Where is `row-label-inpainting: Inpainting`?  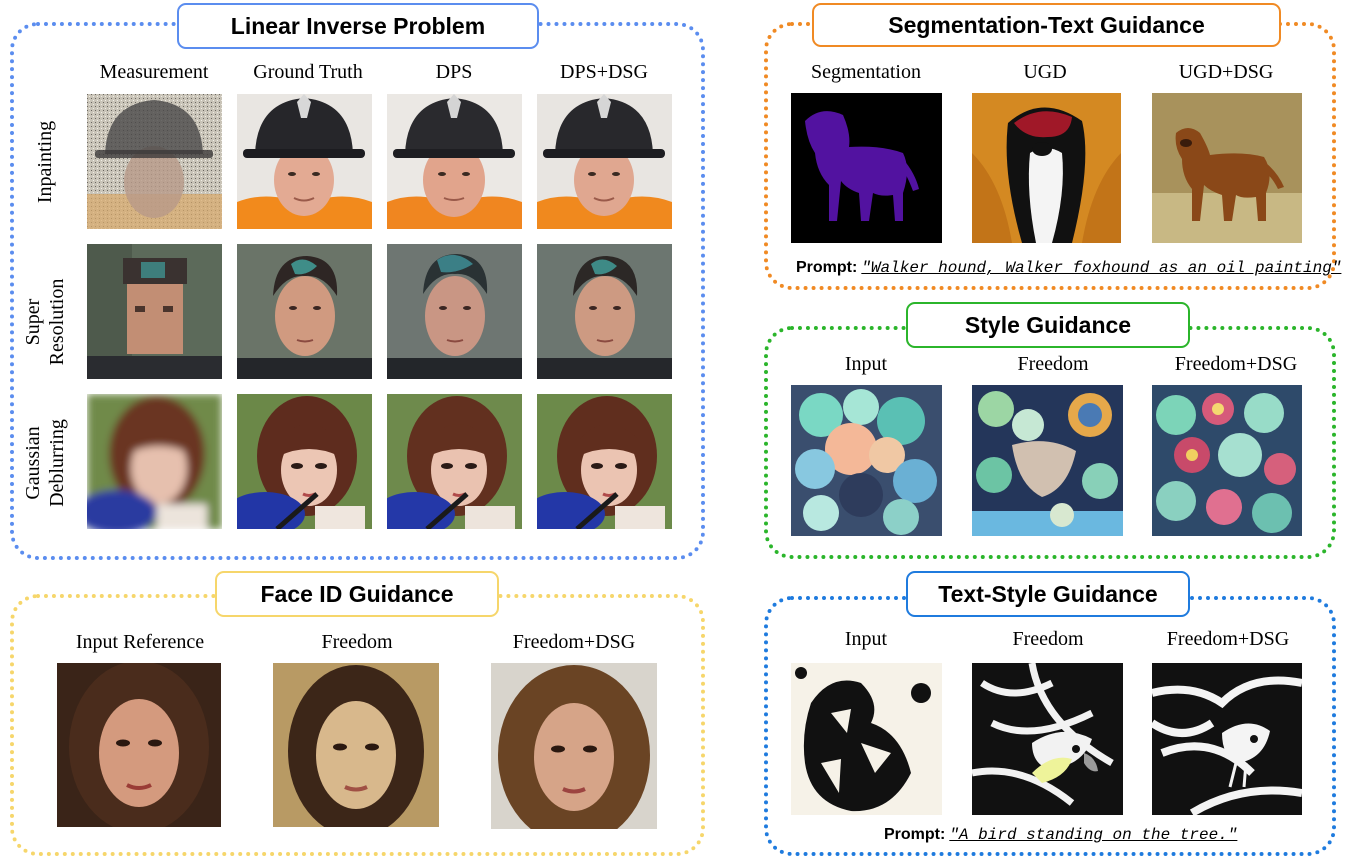 row-label-inpainting: Inpainting is located at coordinates (45, 162).